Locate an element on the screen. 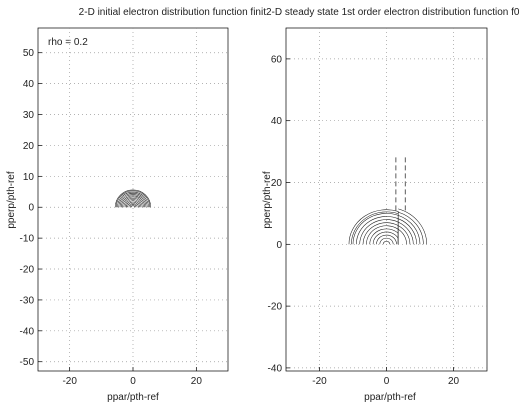  y-tick-label: 30 is located at coordinates (29, 115).